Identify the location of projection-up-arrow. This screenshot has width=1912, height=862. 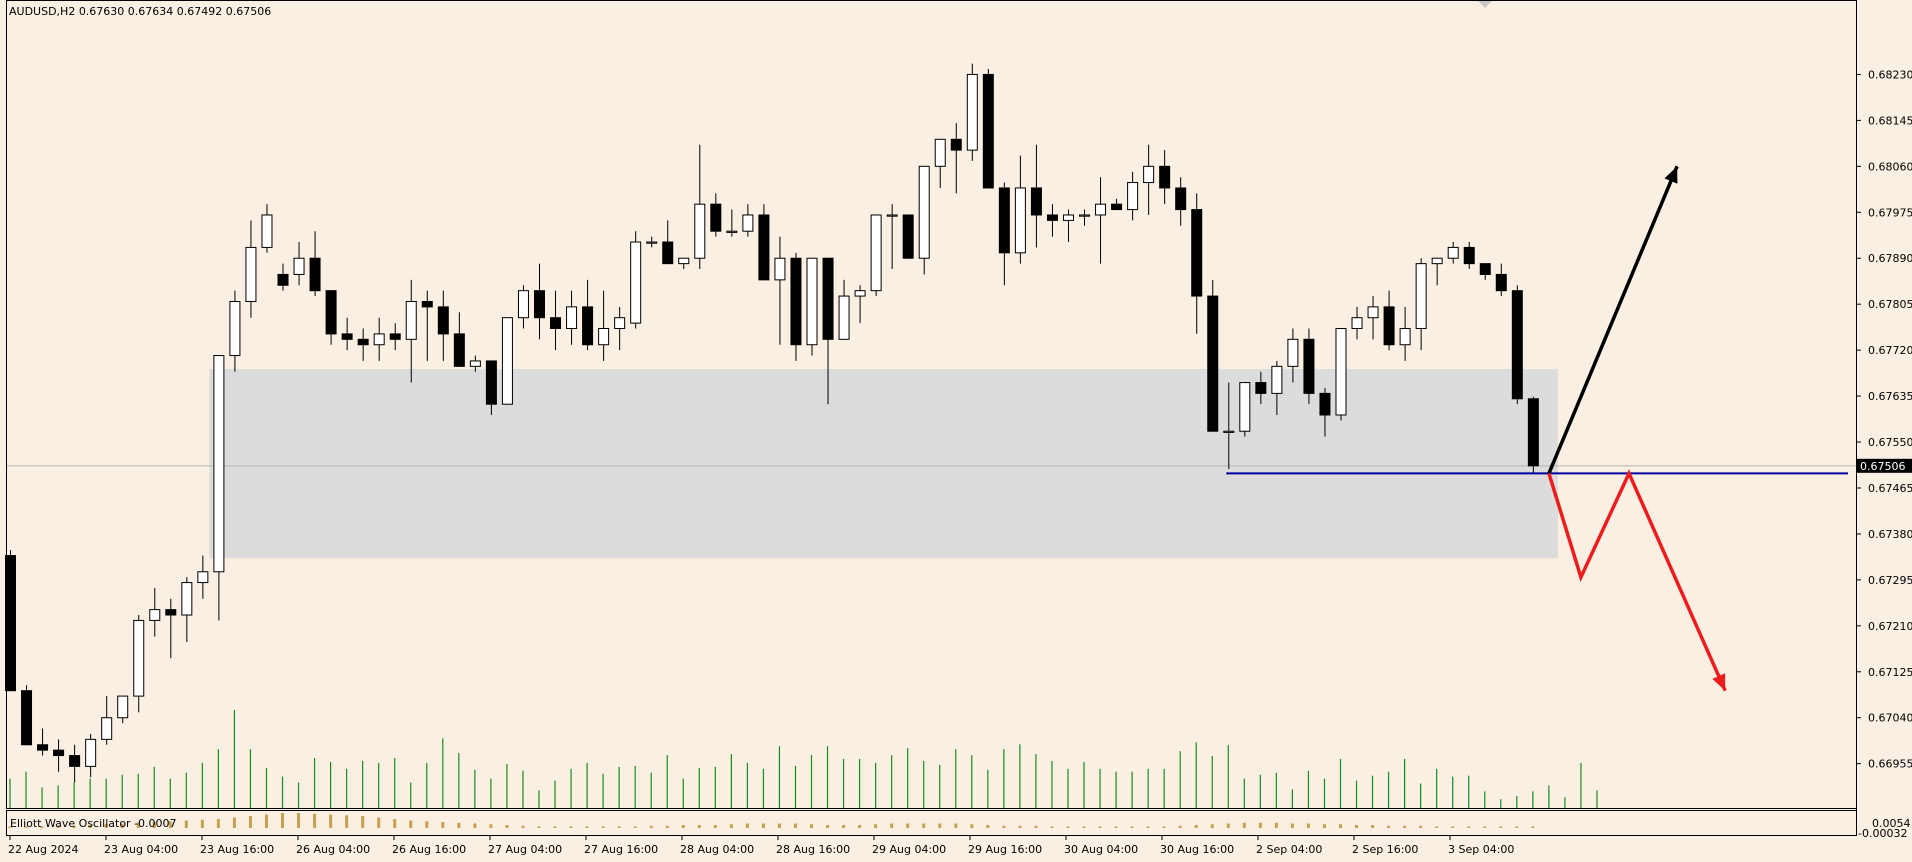
(1613, 320).